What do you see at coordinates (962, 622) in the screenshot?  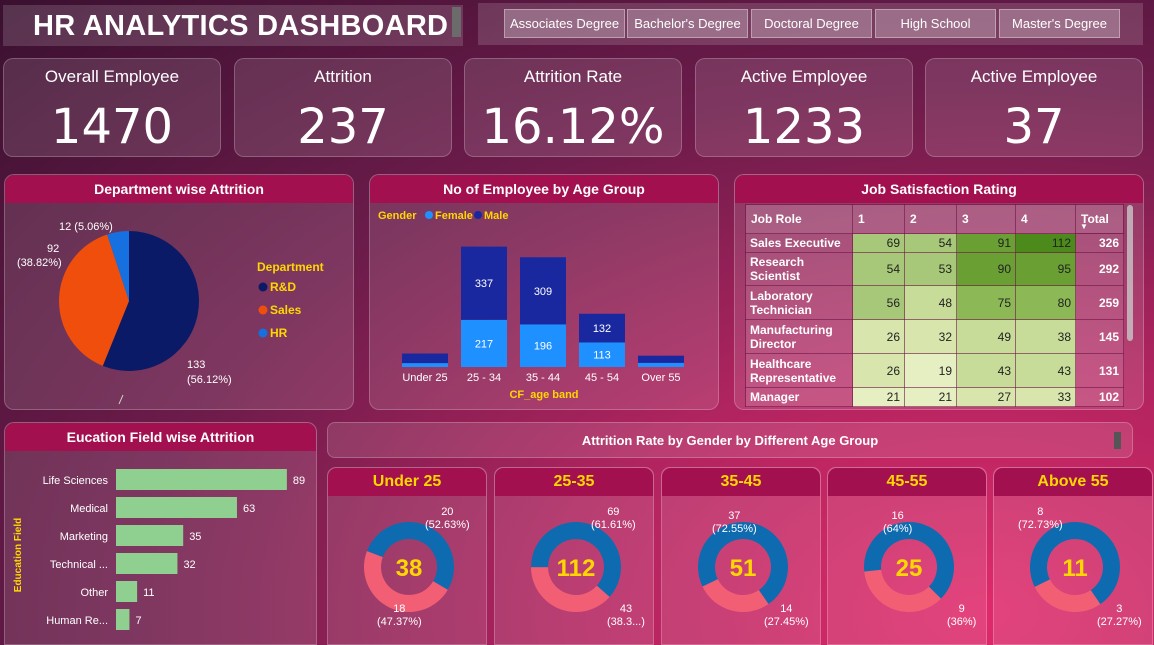 I see `donut-bottom-pct: (36%)` at bounding box center [962, 622].